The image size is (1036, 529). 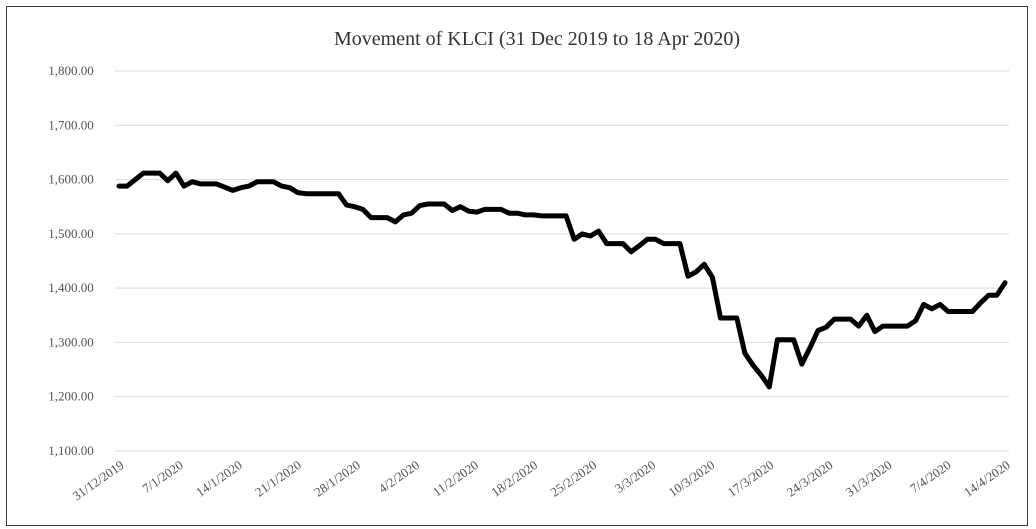 I want to click on x-tick-label: 7/1/2020, so click(x=162, y=476).